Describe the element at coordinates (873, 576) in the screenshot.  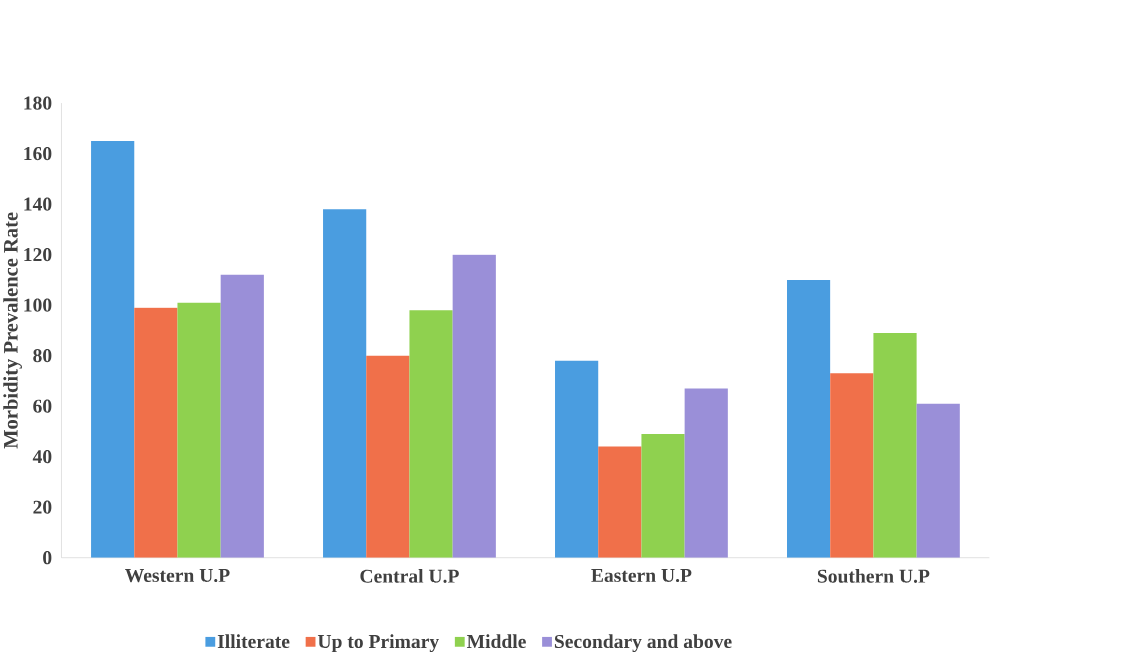
I see `x-tick-label: Southern U.P` at that location.